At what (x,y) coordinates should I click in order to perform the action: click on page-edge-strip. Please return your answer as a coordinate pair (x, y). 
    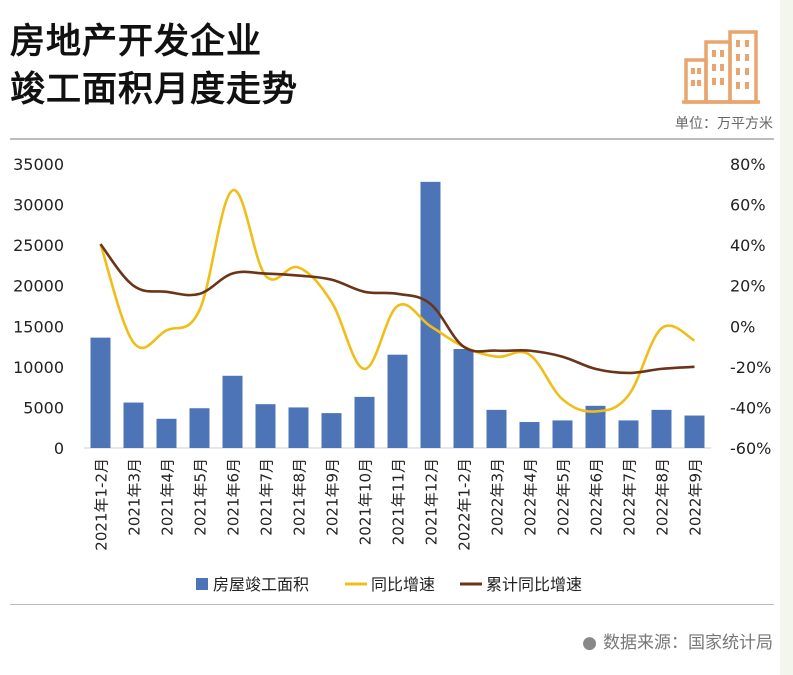
    Looking at the image, I should click on (786, 337).